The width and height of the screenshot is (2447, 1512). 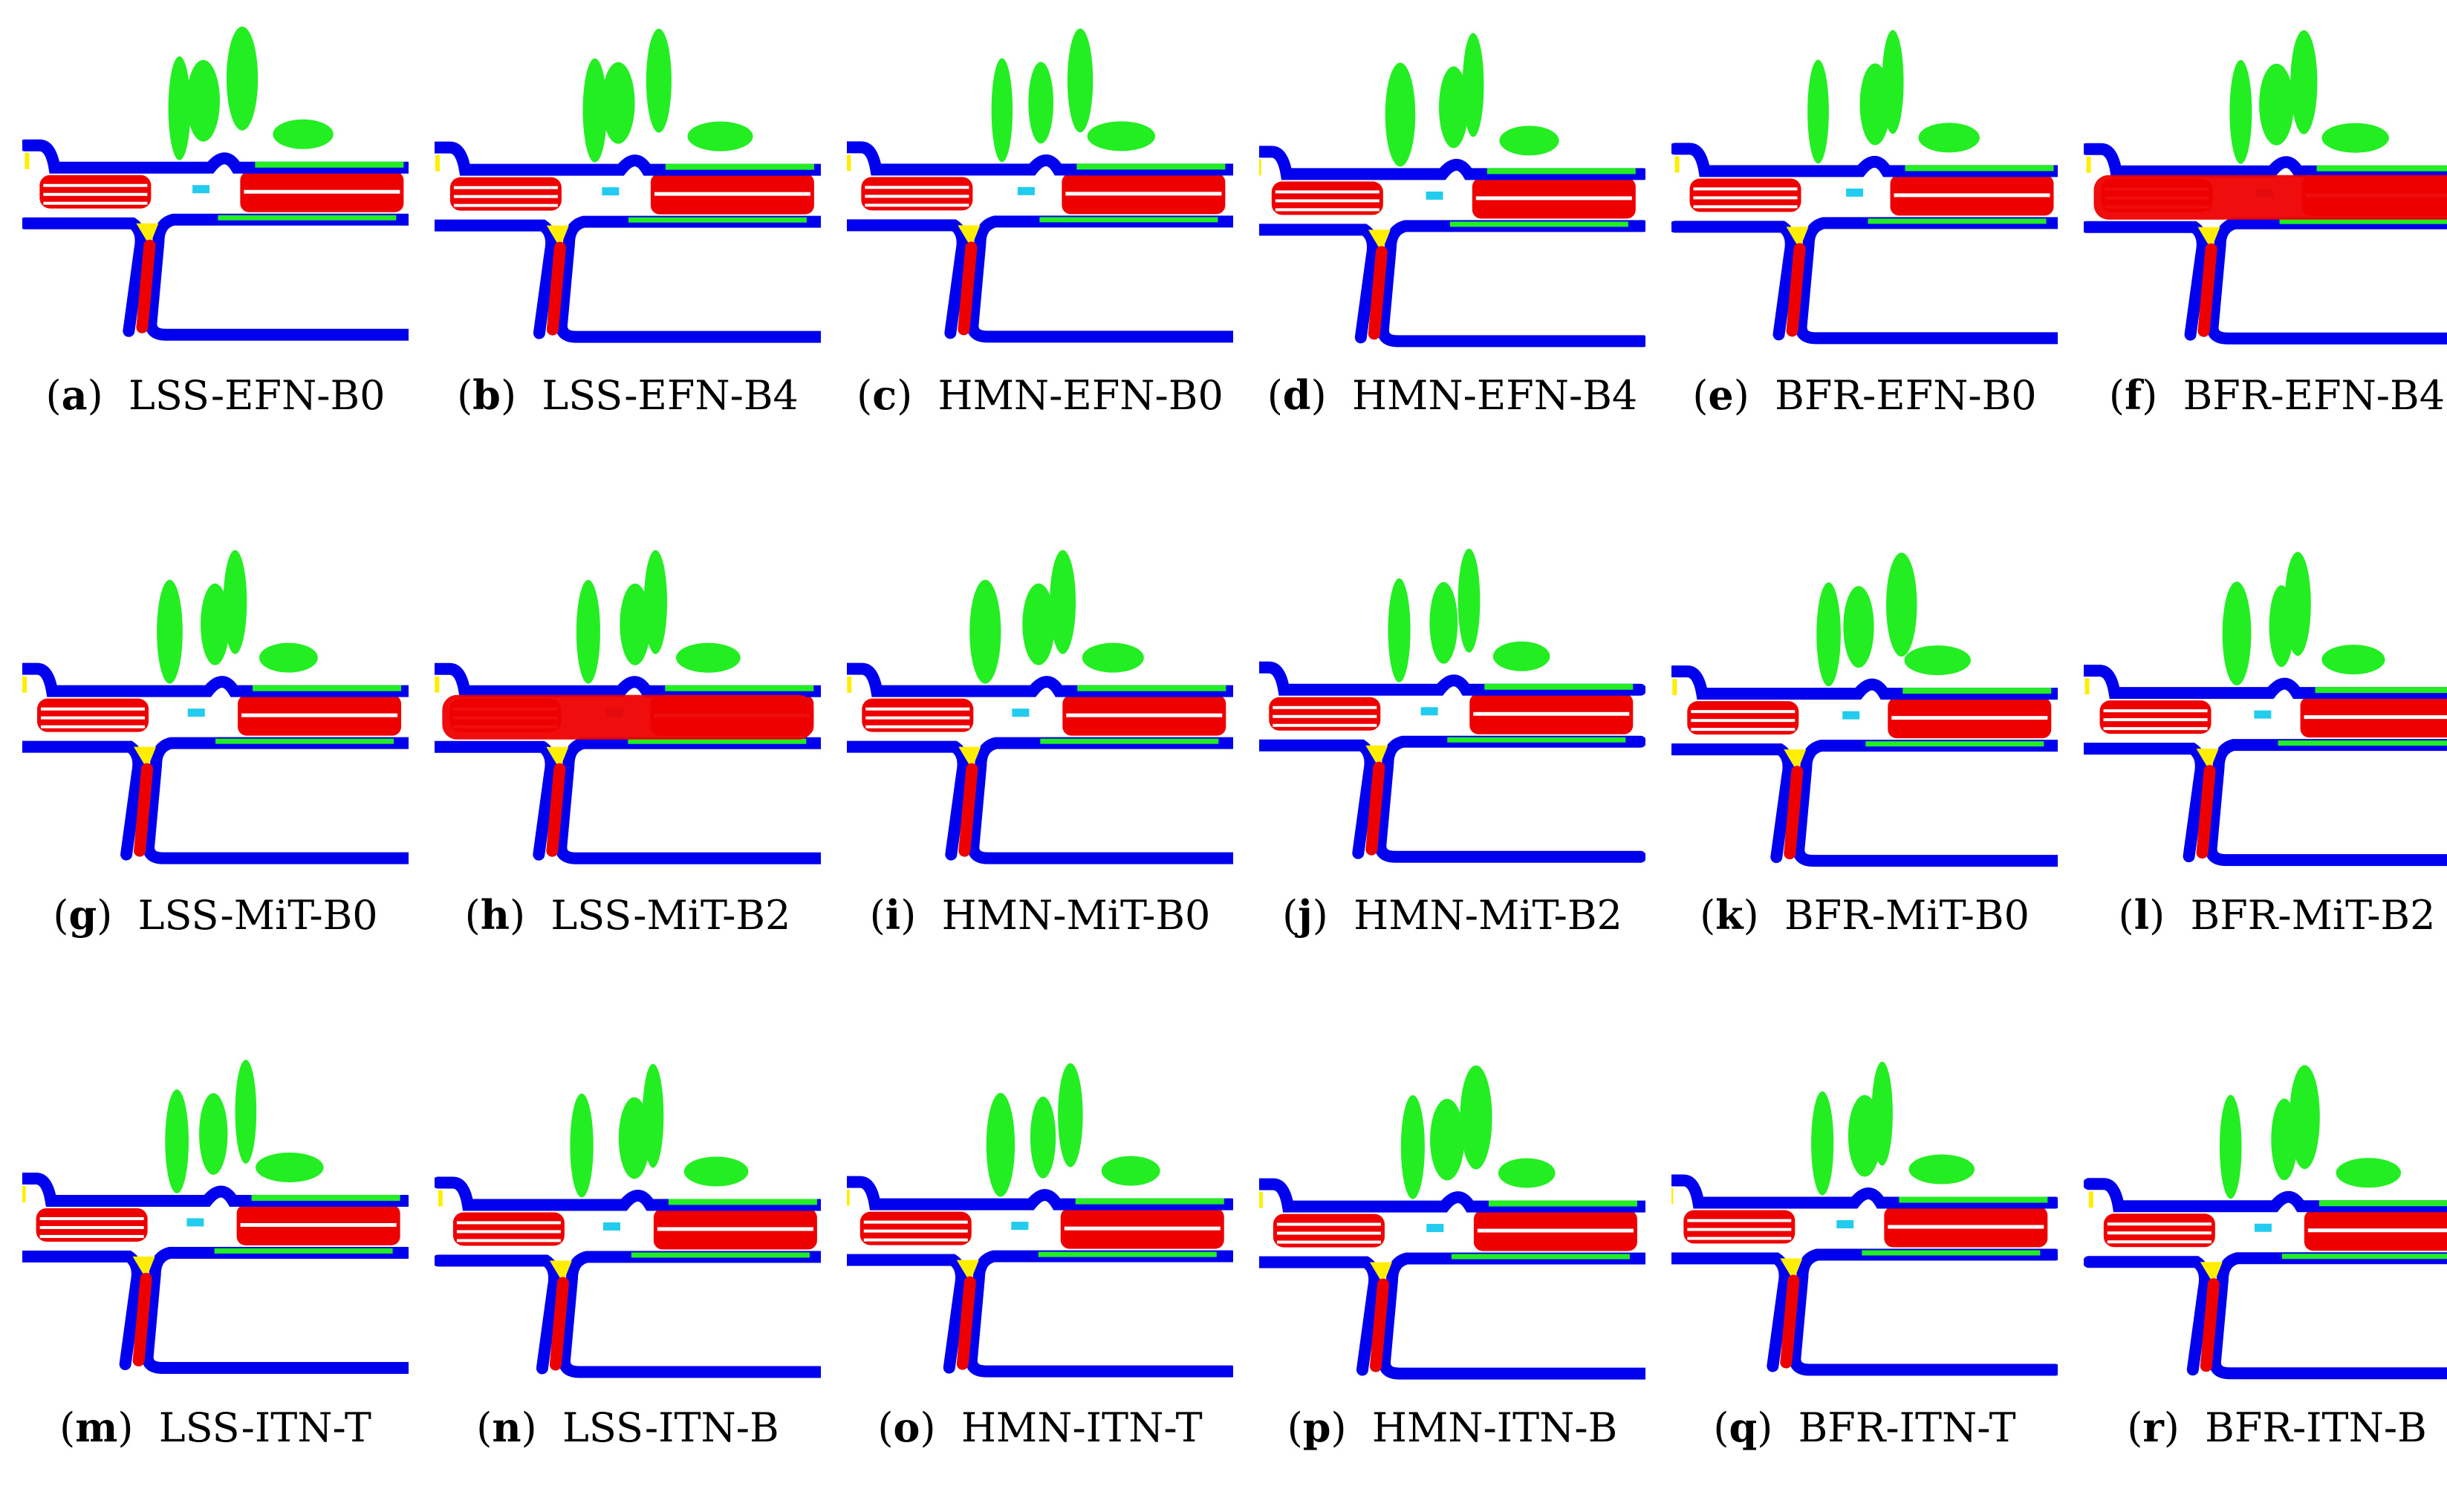 I want to click on caption-letter: c, so click(x=885, y=395).